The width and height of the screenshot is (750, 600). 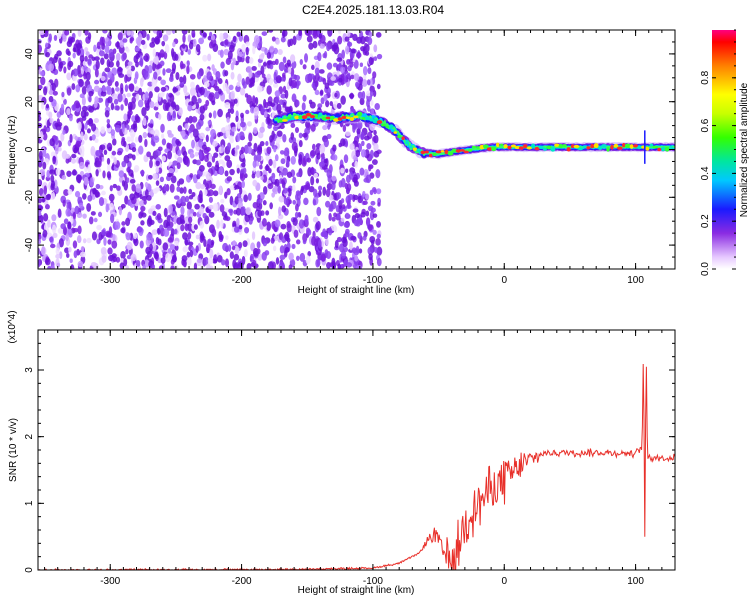 I want to click on colorbar-tick-label: 0.6, so click(x=705, y=125).